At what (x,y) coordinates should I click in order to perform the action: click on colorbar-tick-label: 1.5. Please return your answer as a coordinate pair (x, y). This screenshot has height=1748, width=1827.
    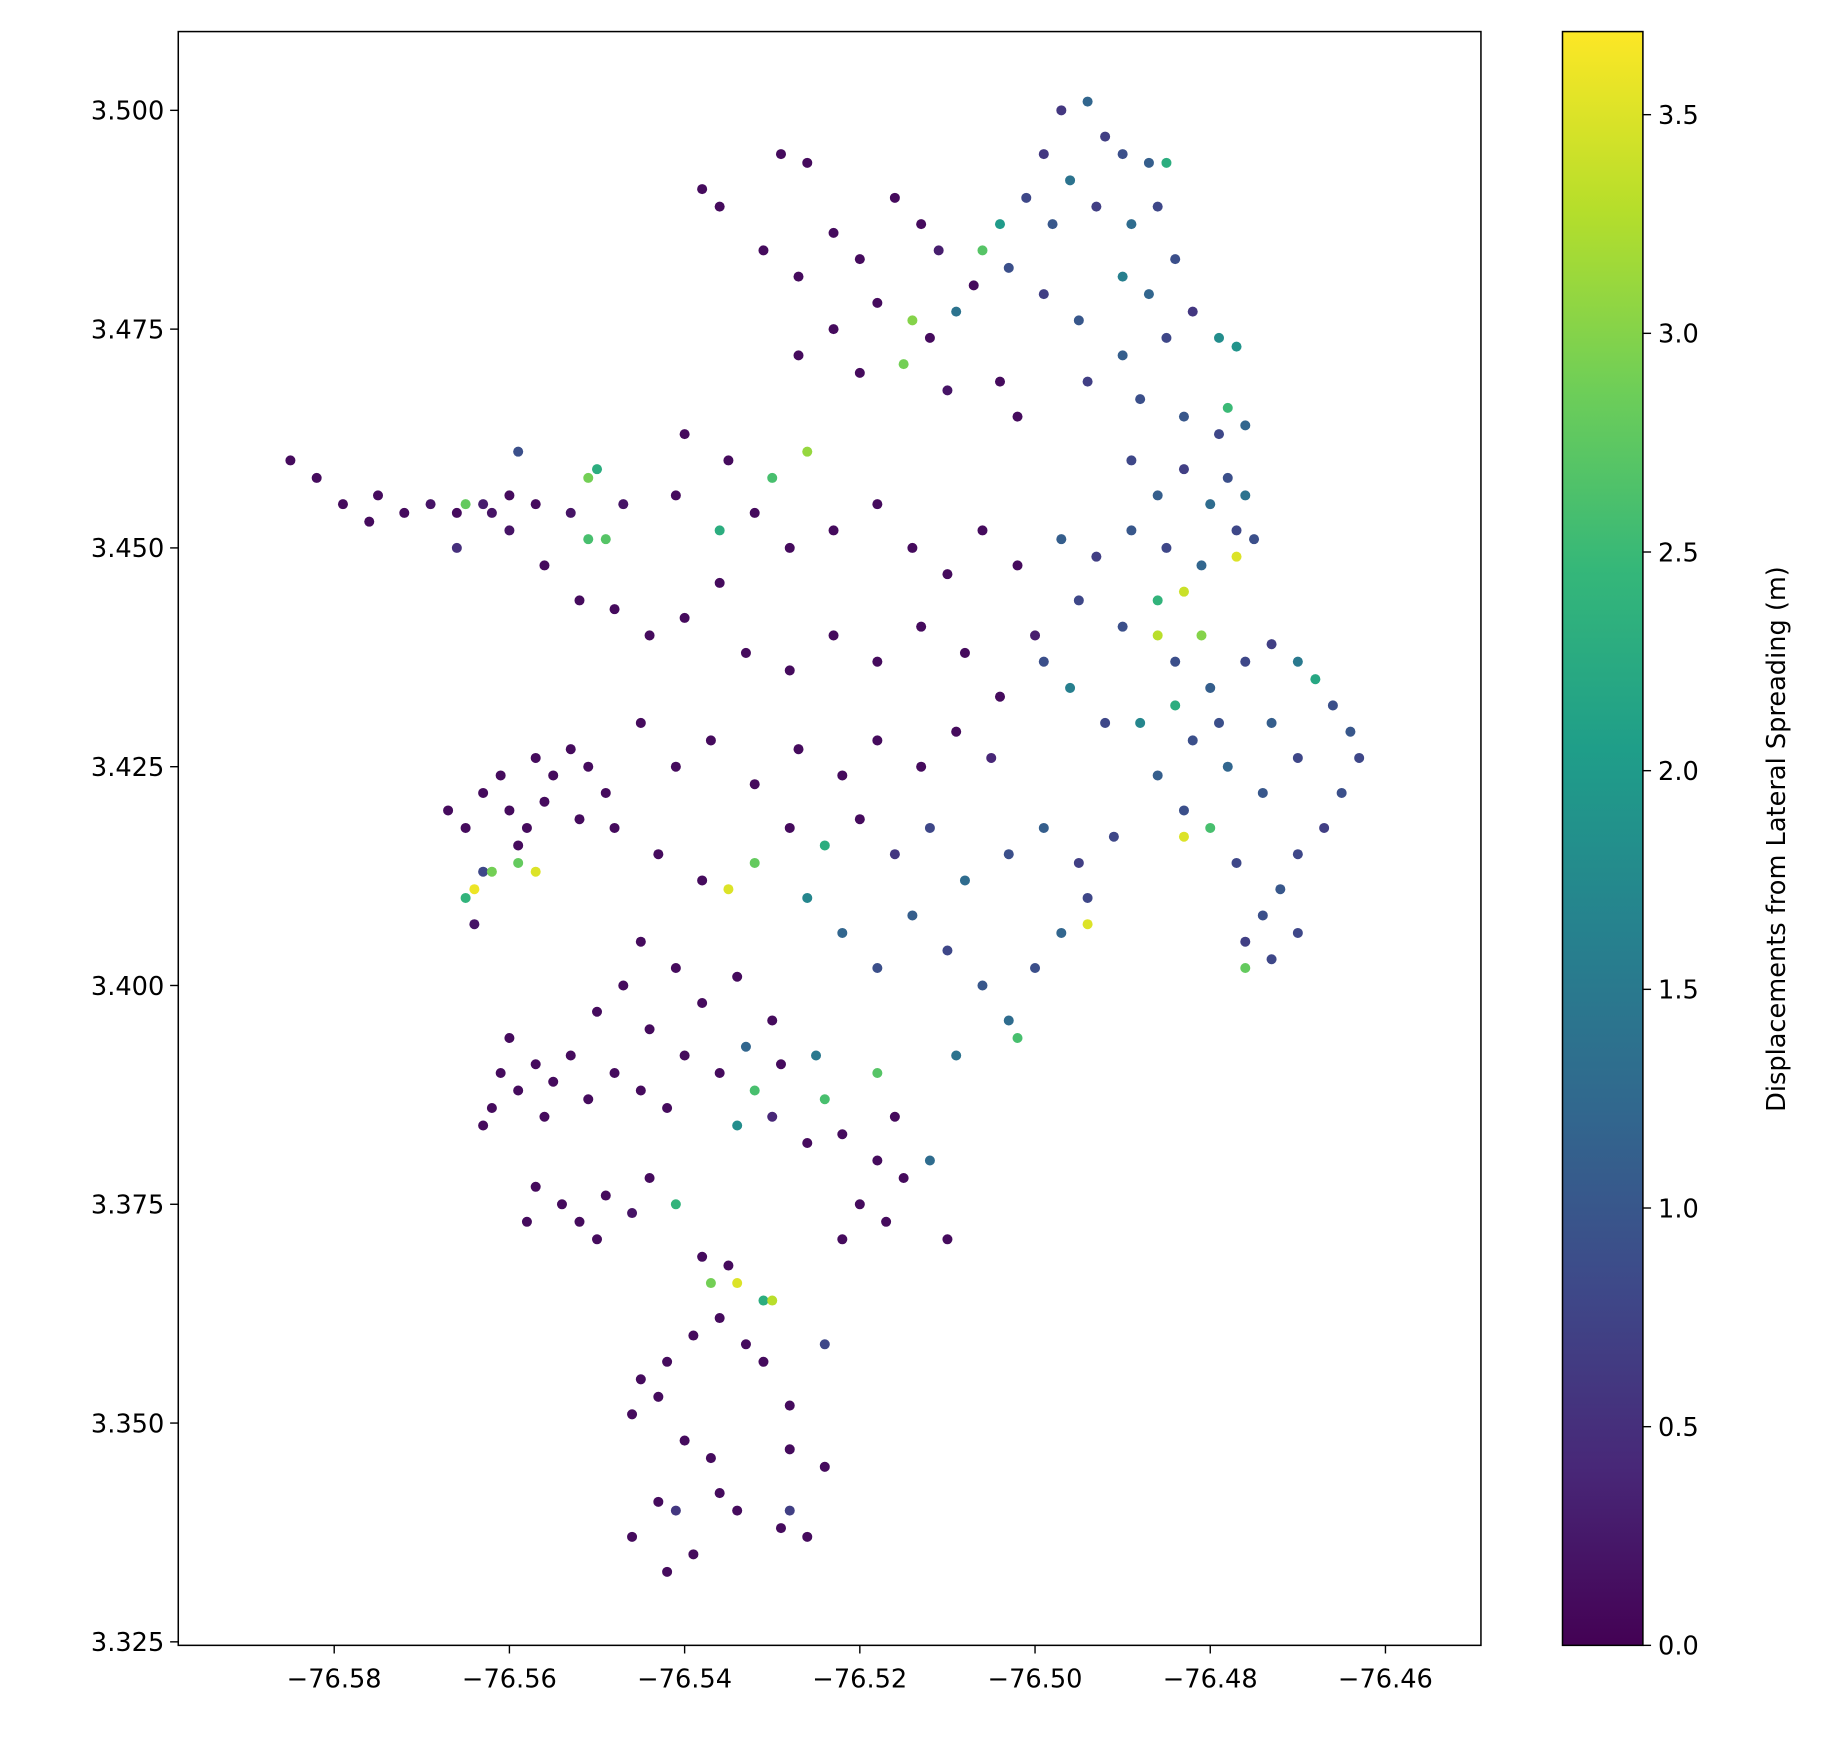
    Looking at the image, I should click on (1678, 991).